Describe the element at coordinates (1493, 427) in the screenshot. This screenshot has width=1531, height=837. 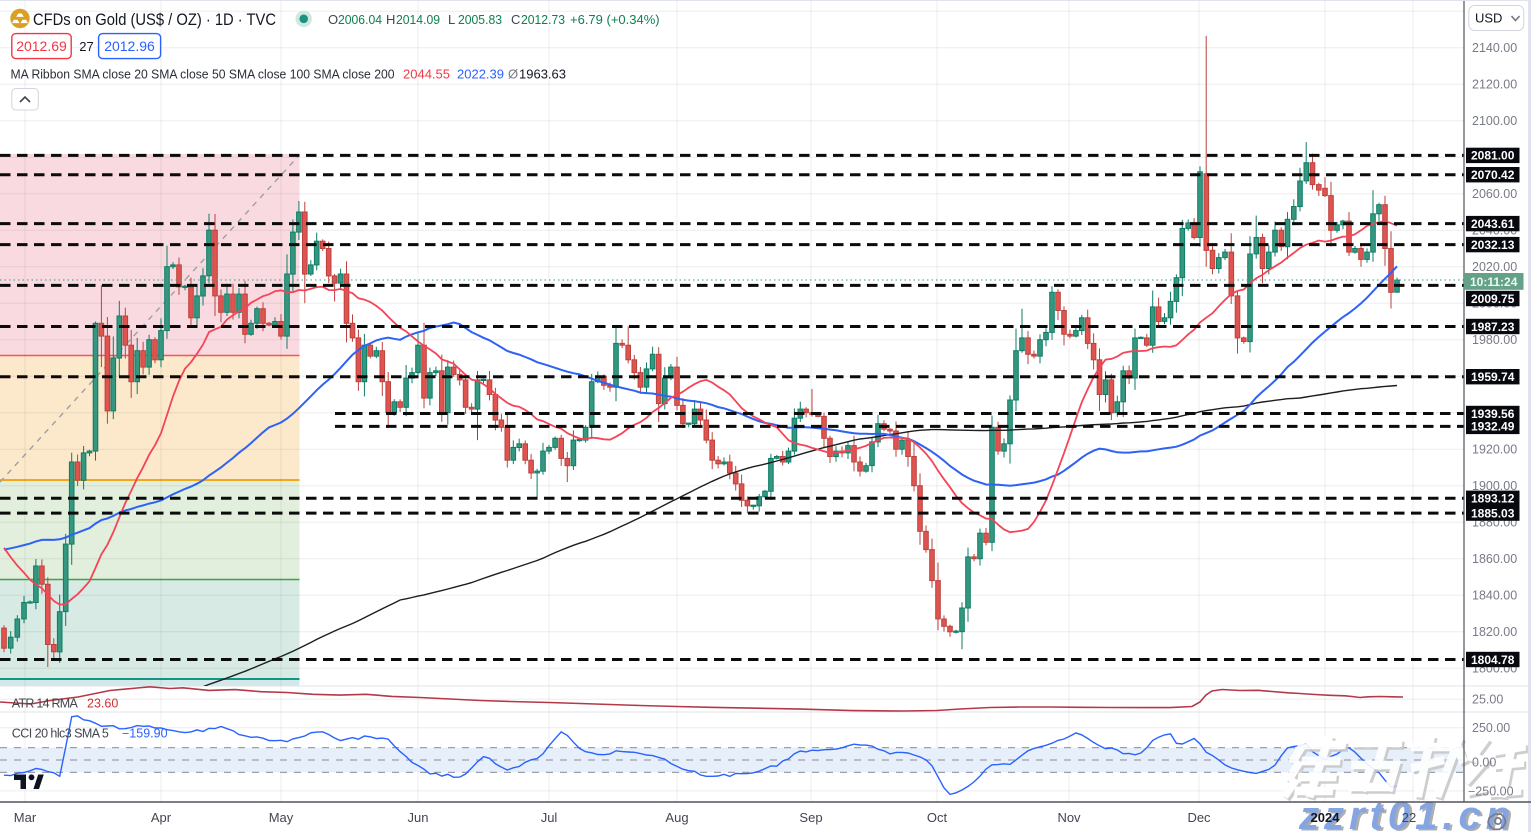
I see `svg-text: 1932.49` at that location.